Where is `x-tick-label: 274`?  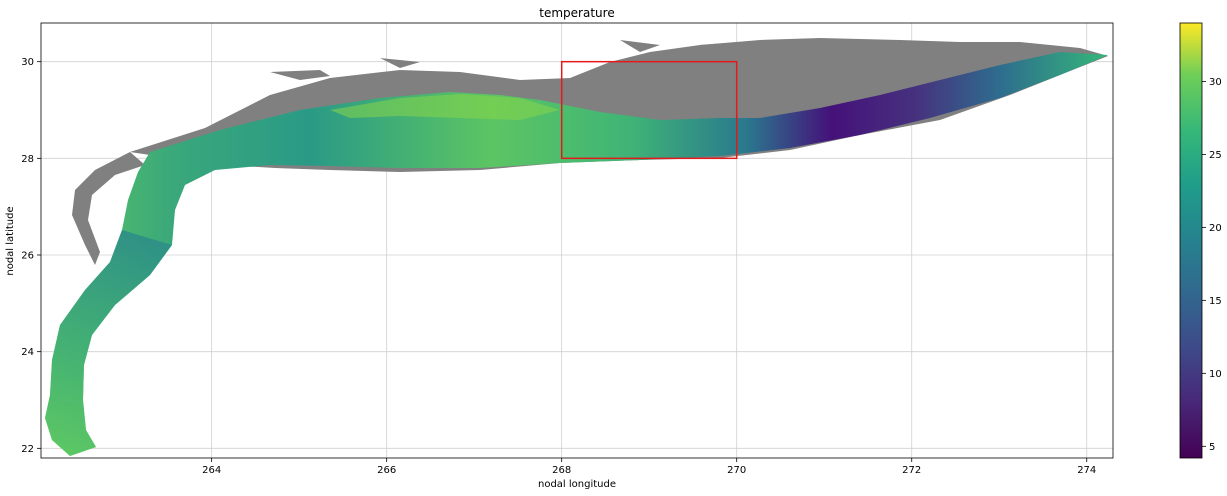
x-tick-label: 274 is located at coordinates (1086, 470).